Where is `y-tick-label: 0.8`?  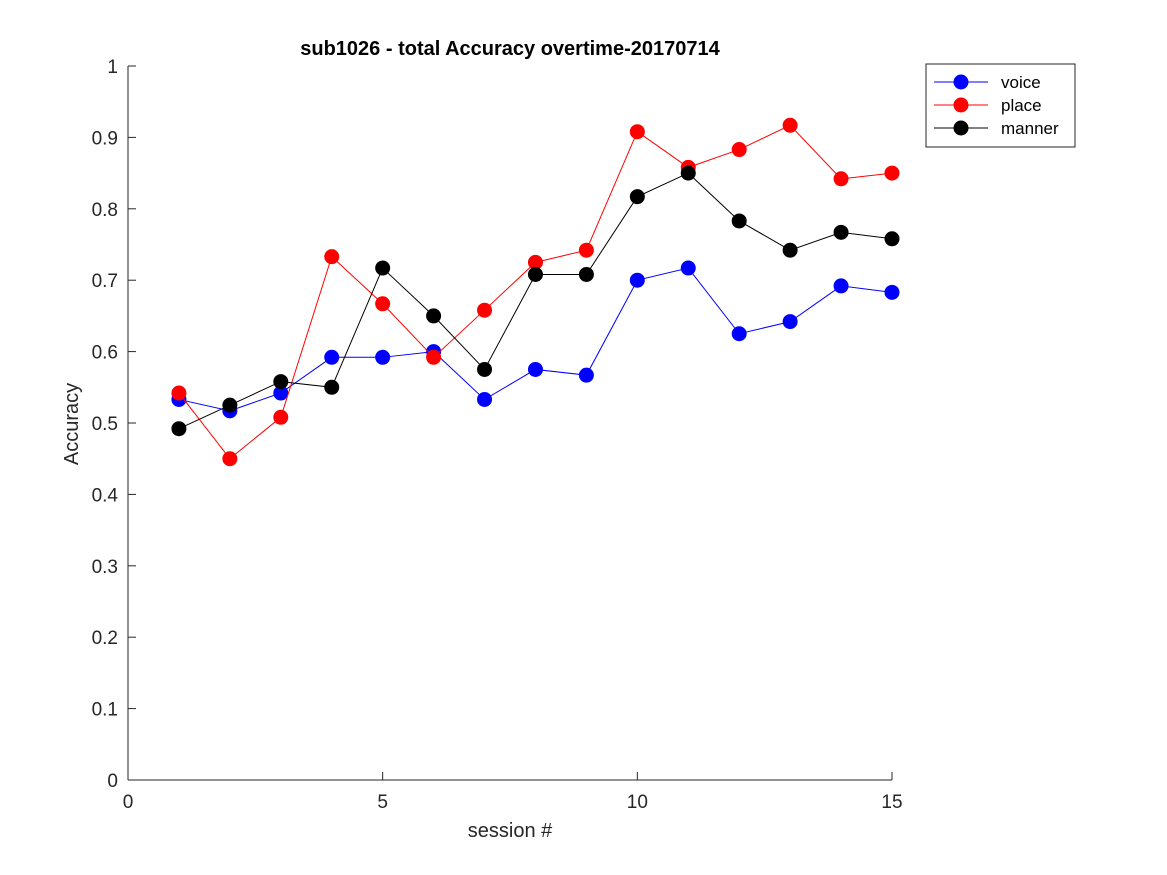 y-tick-label: 0.8 is located at coordinates (105, 210).